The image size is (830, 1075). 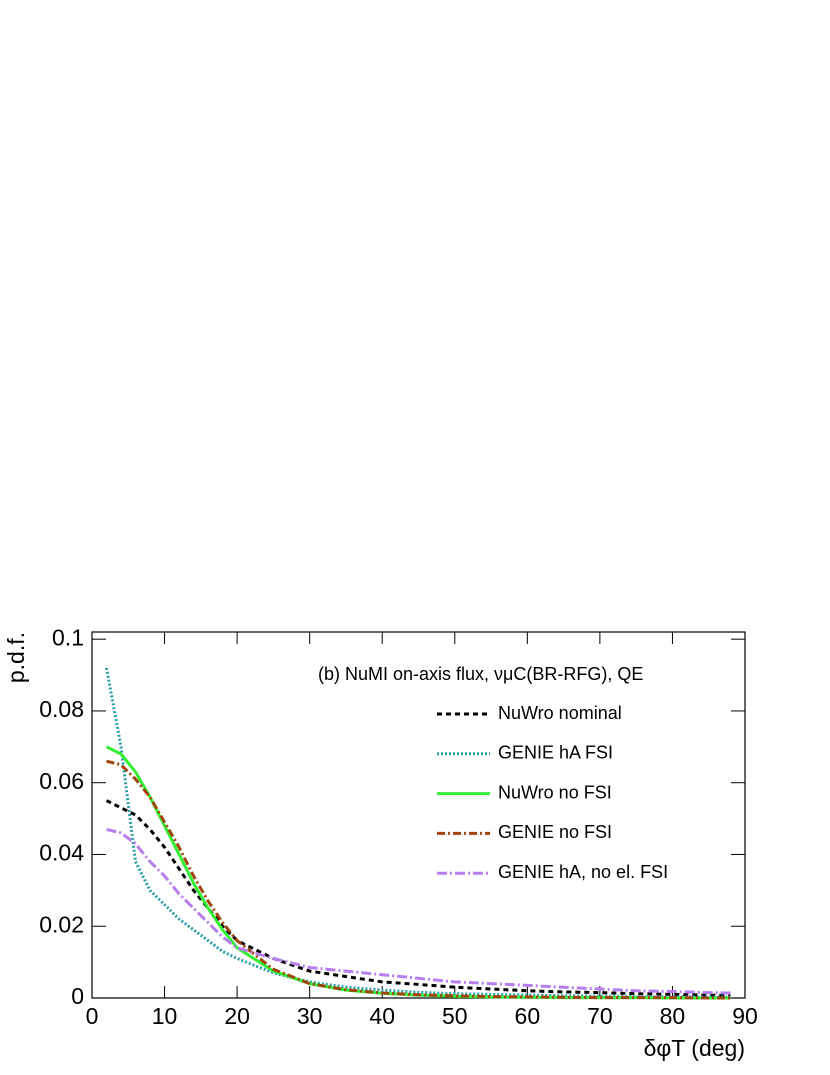 I want to click on y-tick-label: 0.06, so click(x=61, y=781).